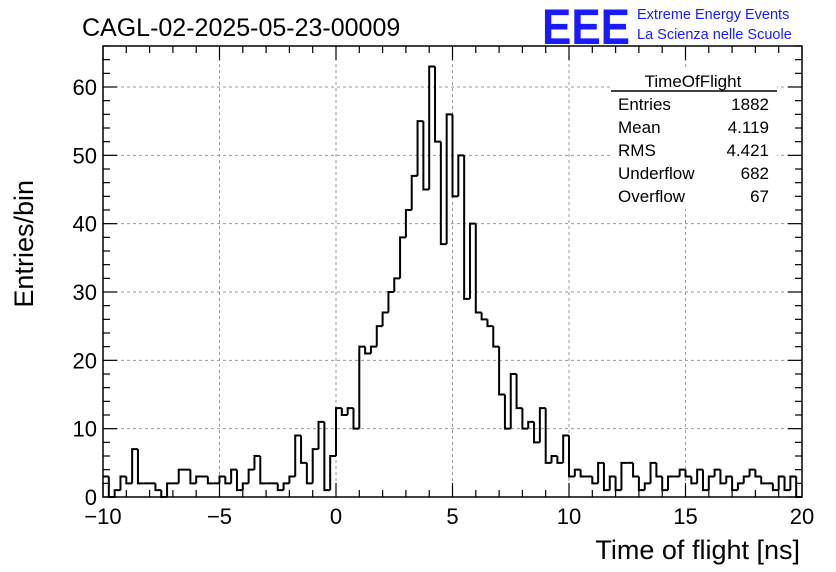 This screenshot has height=572, width=836. Describe the element at coordinates (644, 104) in the screenshot. I see `stats-entries-label: Entries` at that location.